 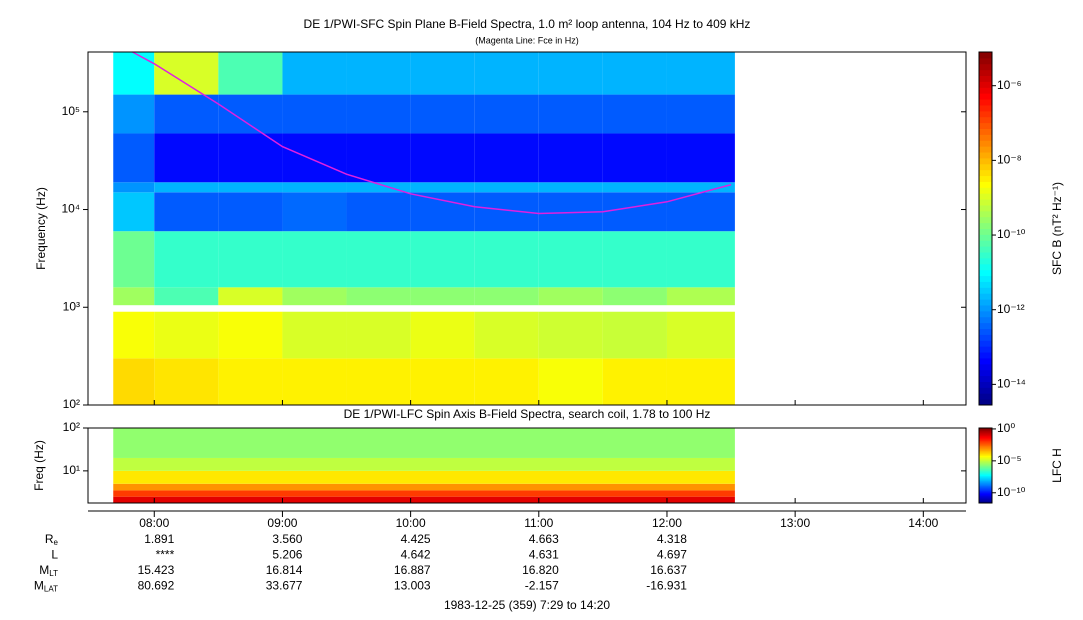 What do you see at coordinates (39, 465) in the screenshot?
I see `y-axis-label: Freq (Hz)` at bounding box center [39, 465].